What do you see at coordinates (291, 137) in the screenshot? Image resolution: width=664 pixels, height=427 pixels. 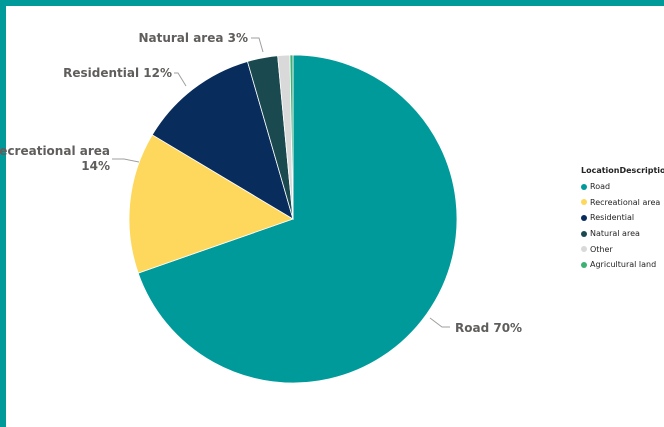 I see `pie-slice-agricultural-land` at bounding box center [291, 137].